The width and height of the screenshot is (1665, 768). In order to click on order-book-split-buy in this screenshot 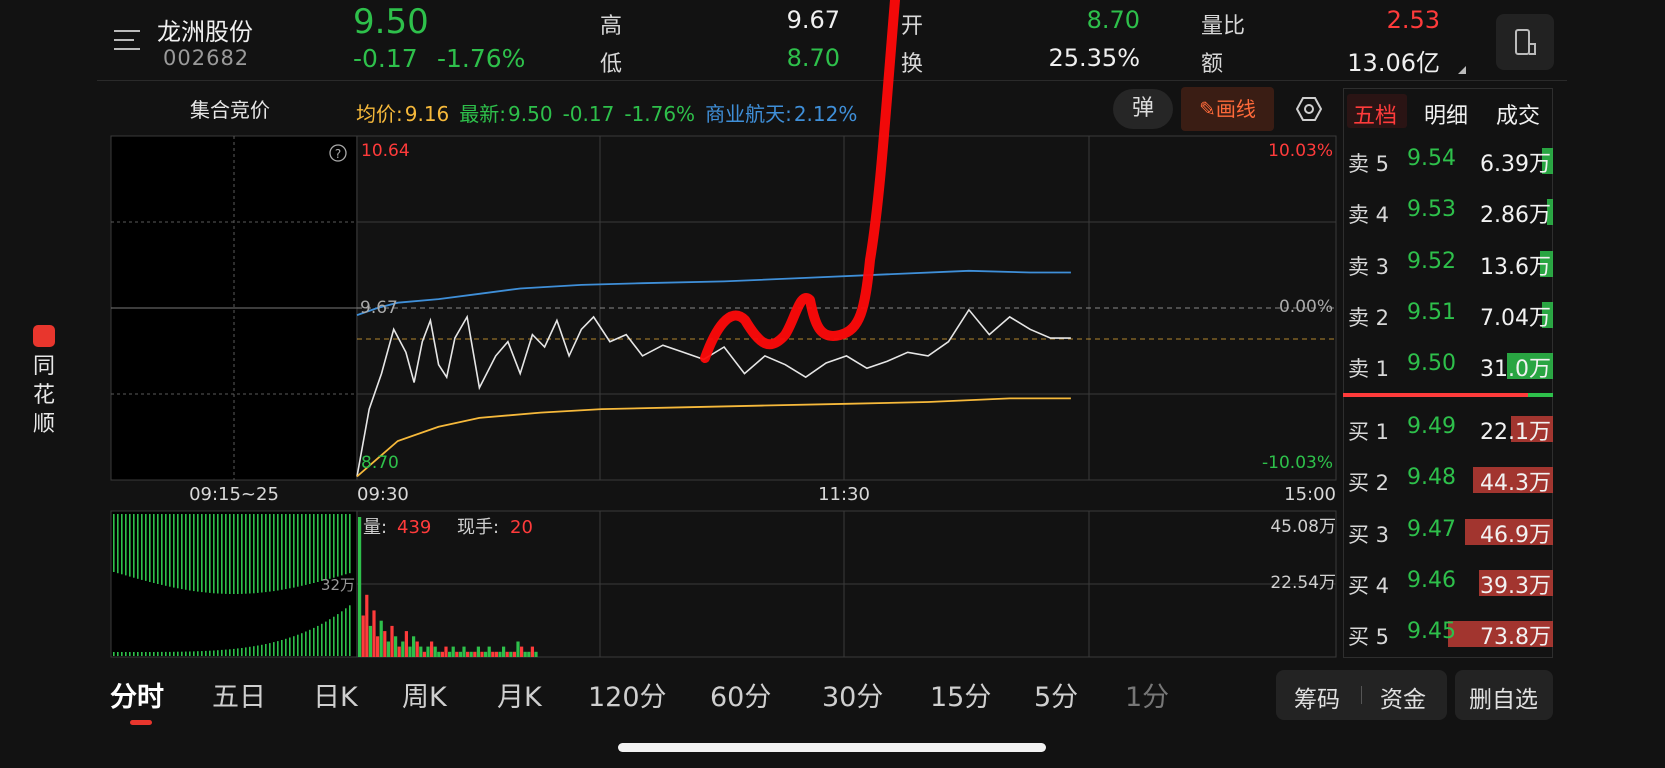, I will do `click(1540, 395)`.